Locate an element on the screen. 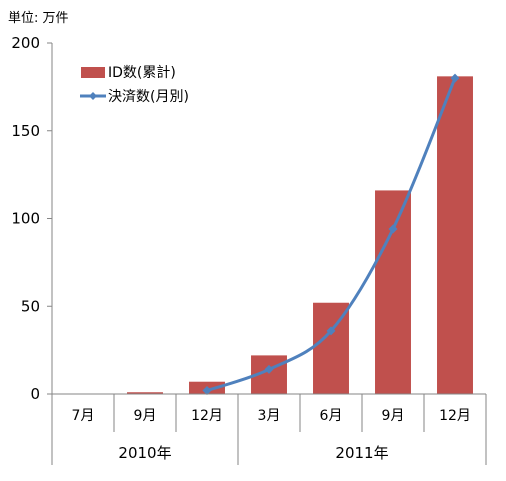 Image resolution: width=506 pixels, height=481 pixels. x-category-label: 6月 is located at coordinates (331, 416).